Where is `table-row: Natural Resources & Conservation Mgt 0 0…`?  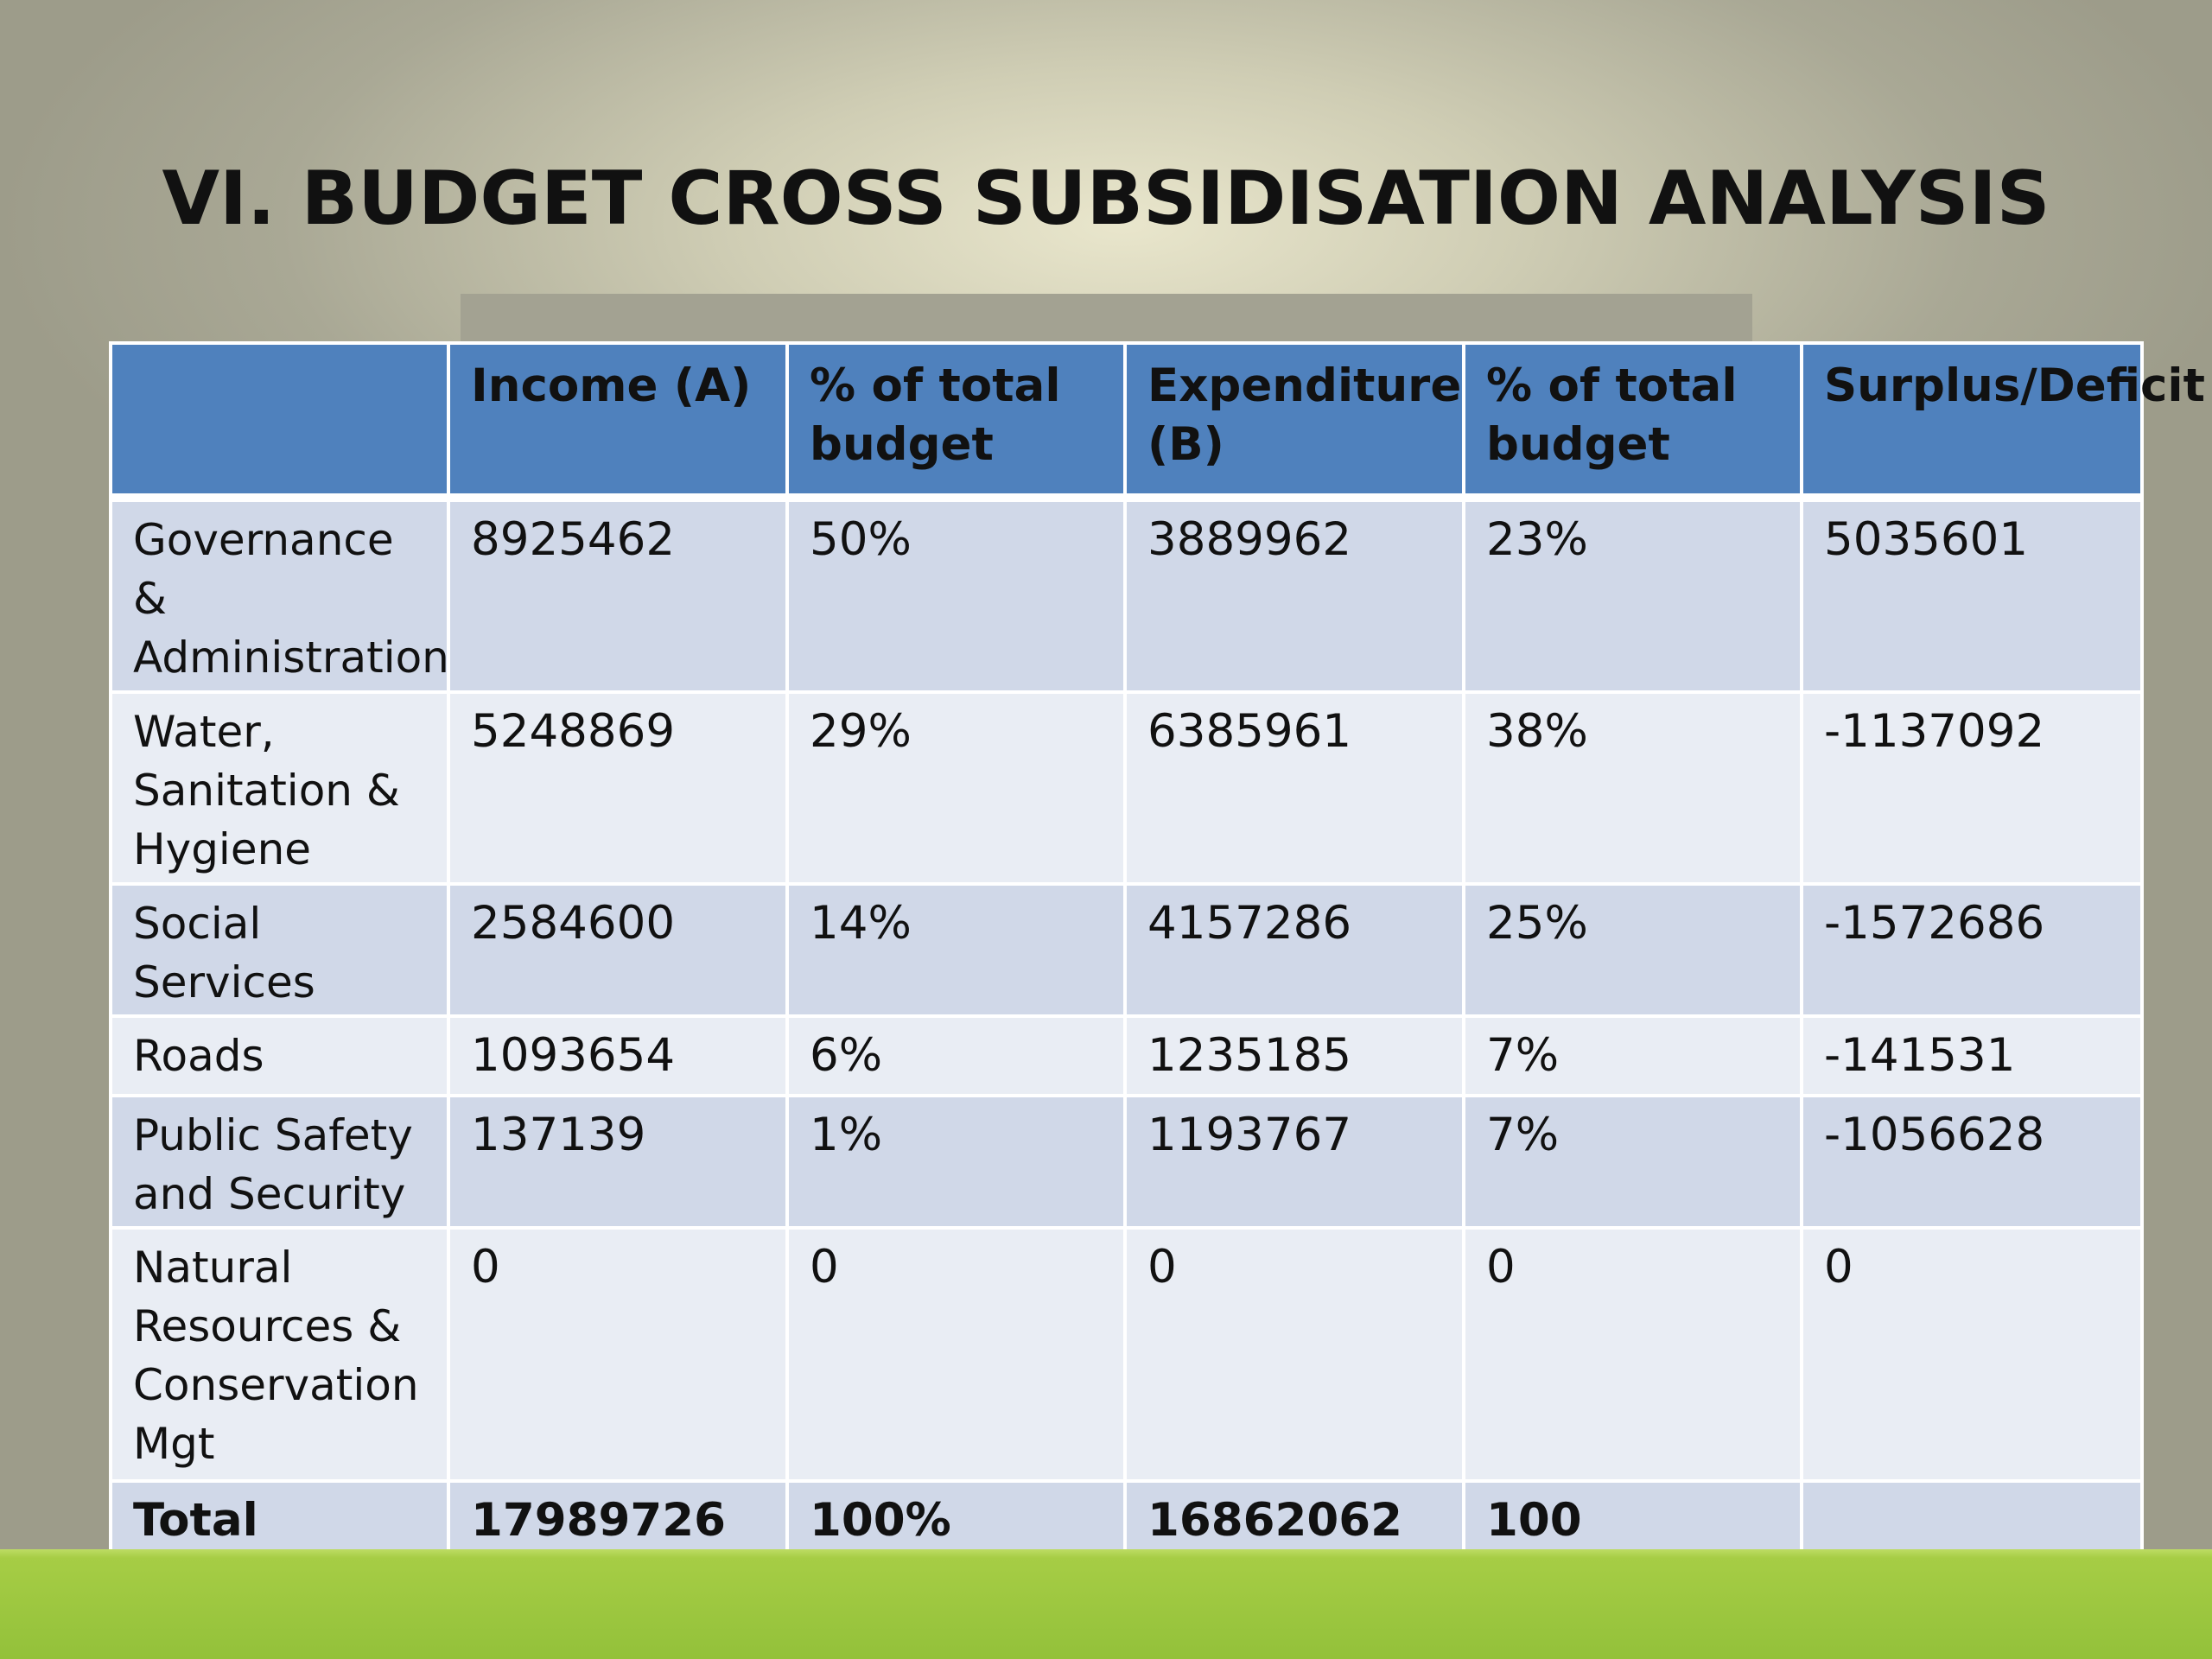 table-row: Natural Resources & Conservation Mgt 0 0… is located at coordinates (1126, 1354).